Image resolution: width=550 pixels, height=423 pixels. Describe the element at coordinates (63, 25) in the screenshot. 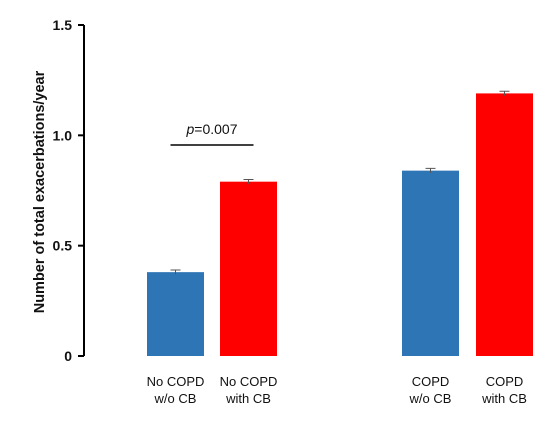

I see `y-tick-label: 1.5` at that location.